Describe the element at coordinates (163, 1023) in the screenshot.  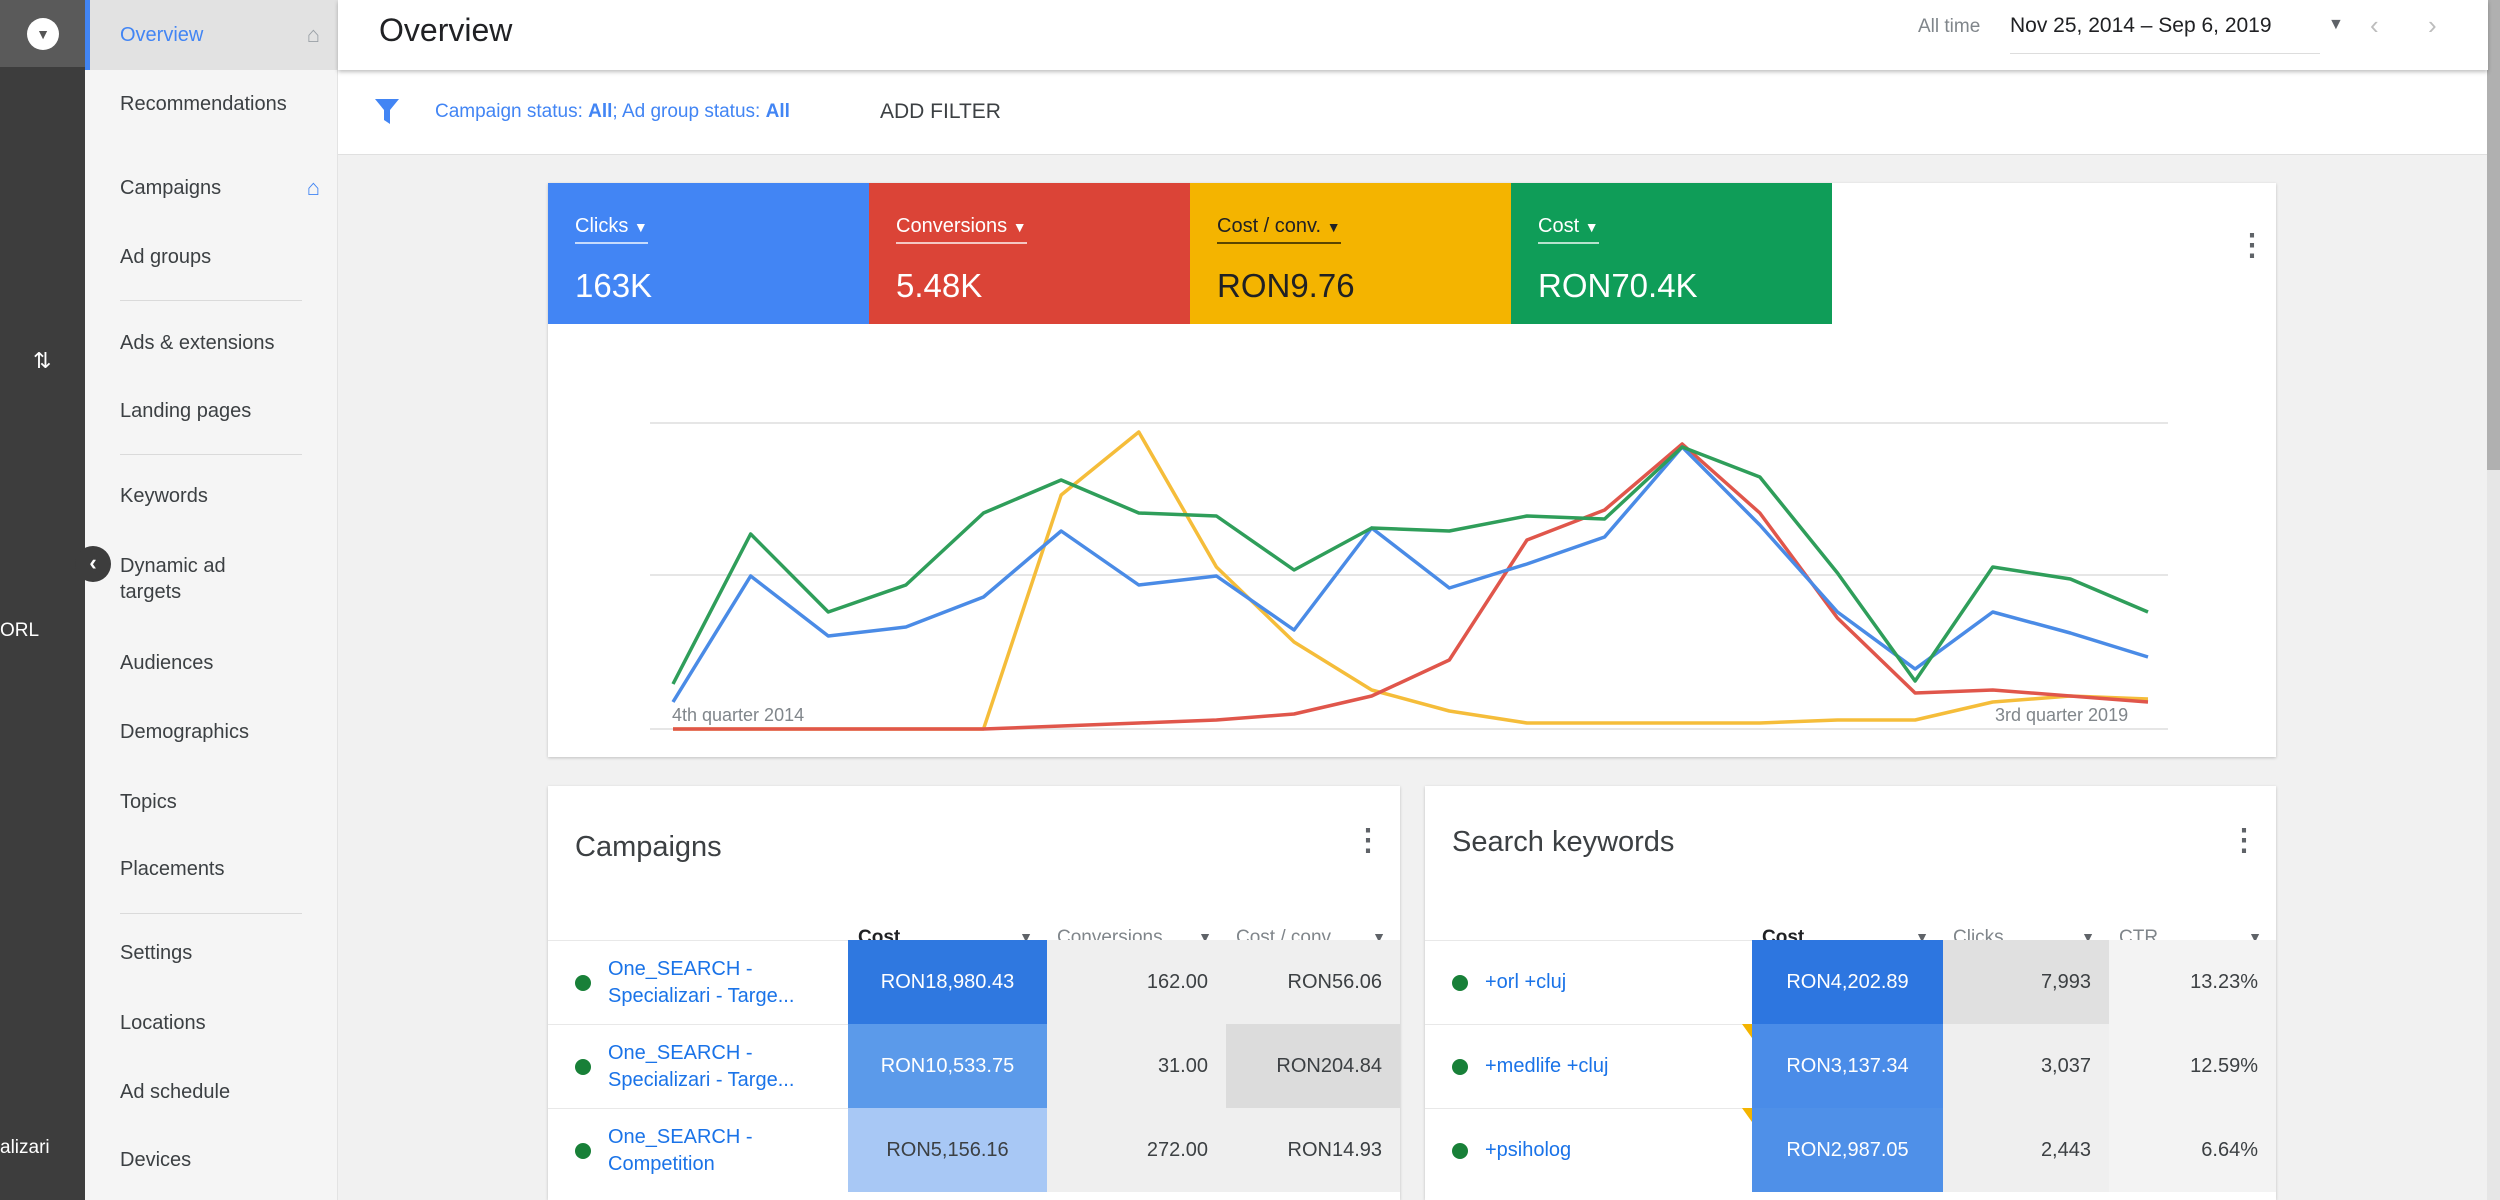
I see `sidebar-item-locations: Locations` at that location.